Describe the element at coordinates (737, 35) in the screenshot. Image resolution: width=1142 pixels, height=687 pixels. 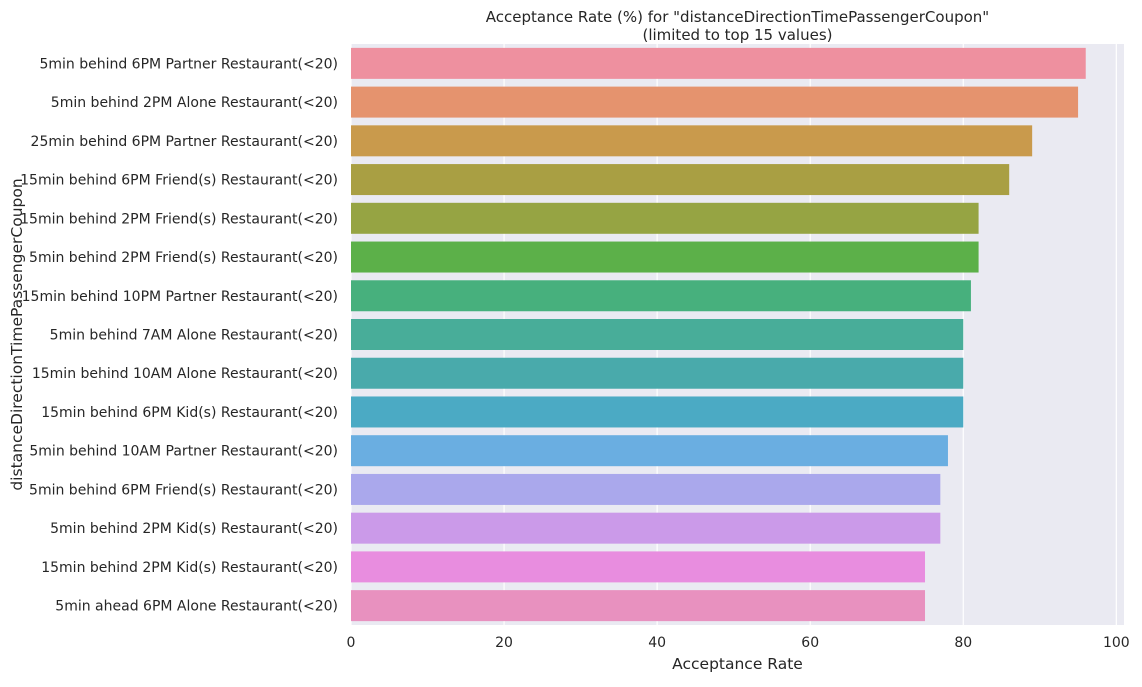
I see `chart-subtitle: (limited to top 15 values)` at that location.